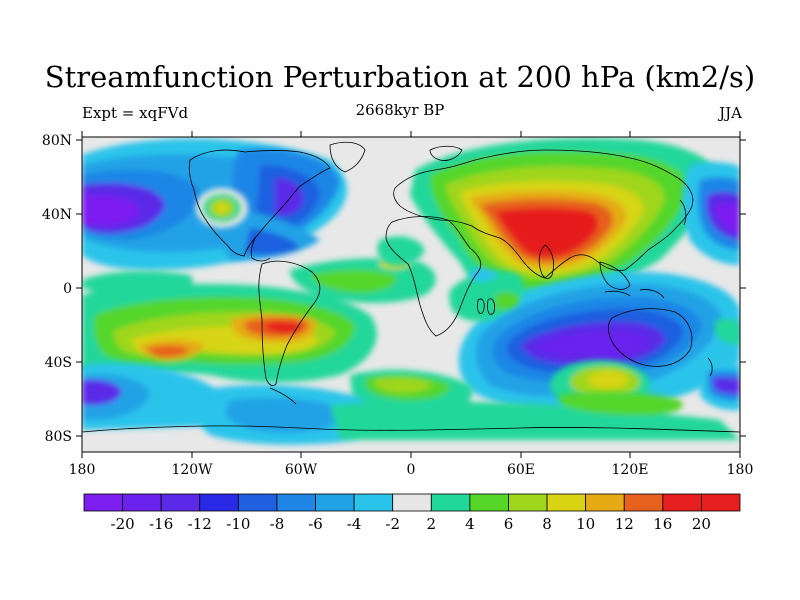 The height and width of the screenshot is (600, 800). I want to click on siberia-asia-high, so click(565, 219).